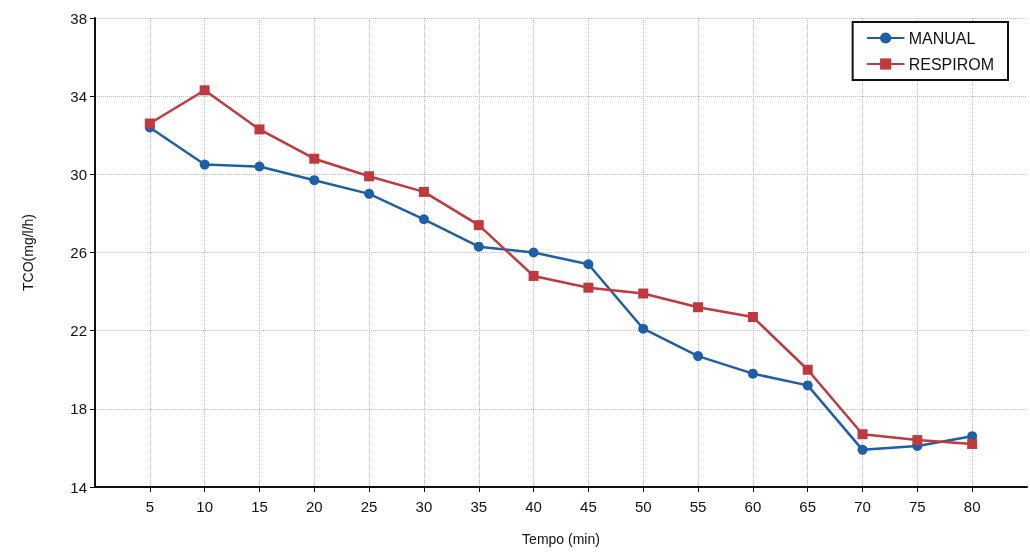 The image size is (1030, 554). I want to click on x-tick-label: 35, so click(479, 506).